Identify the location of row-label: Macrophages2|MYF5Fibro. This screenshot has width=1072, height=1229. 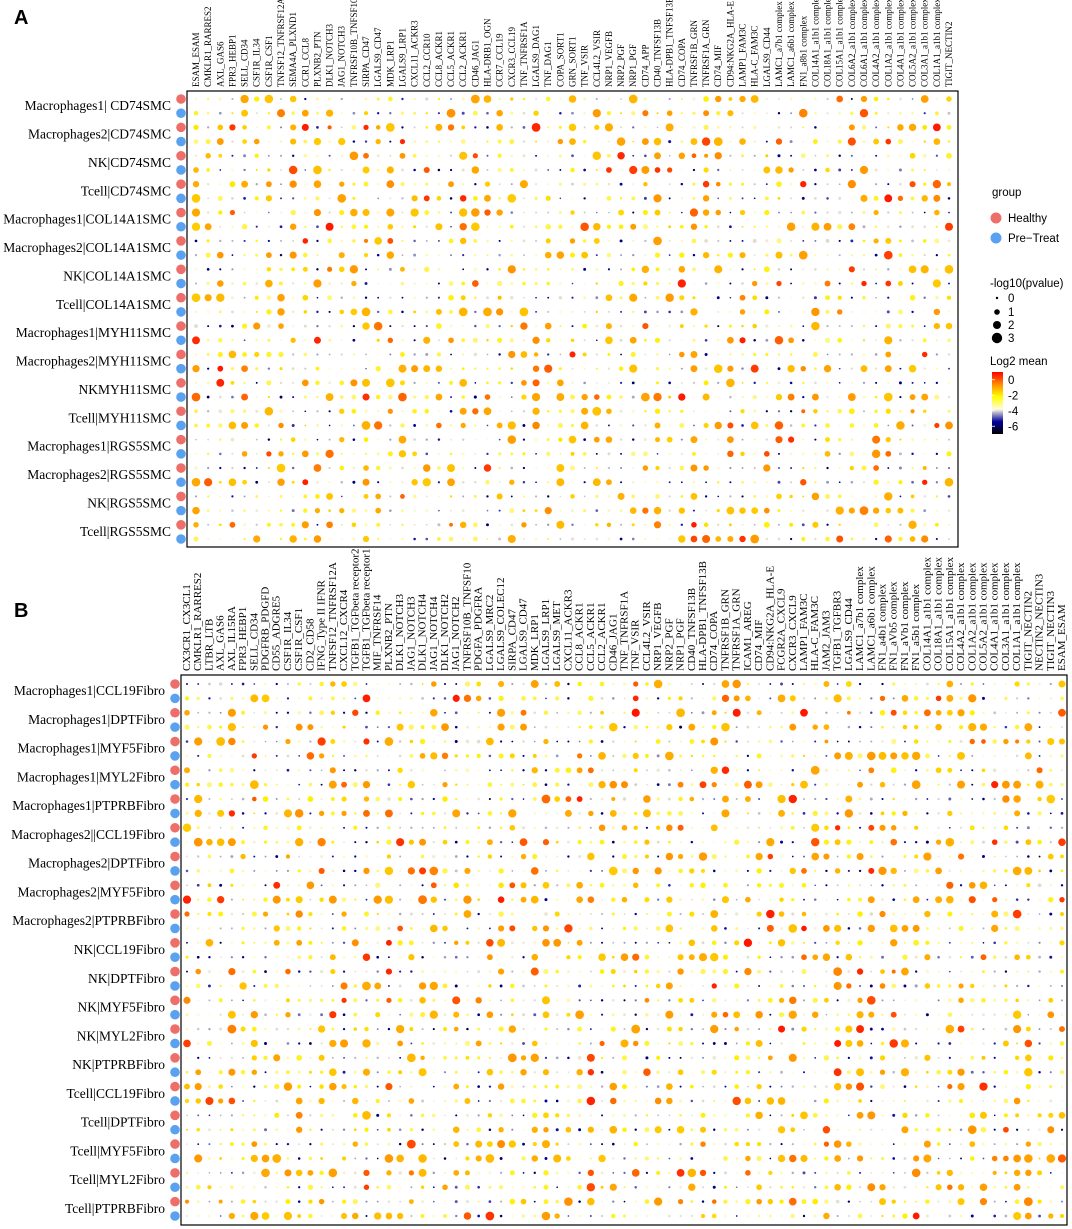
(92, 891).